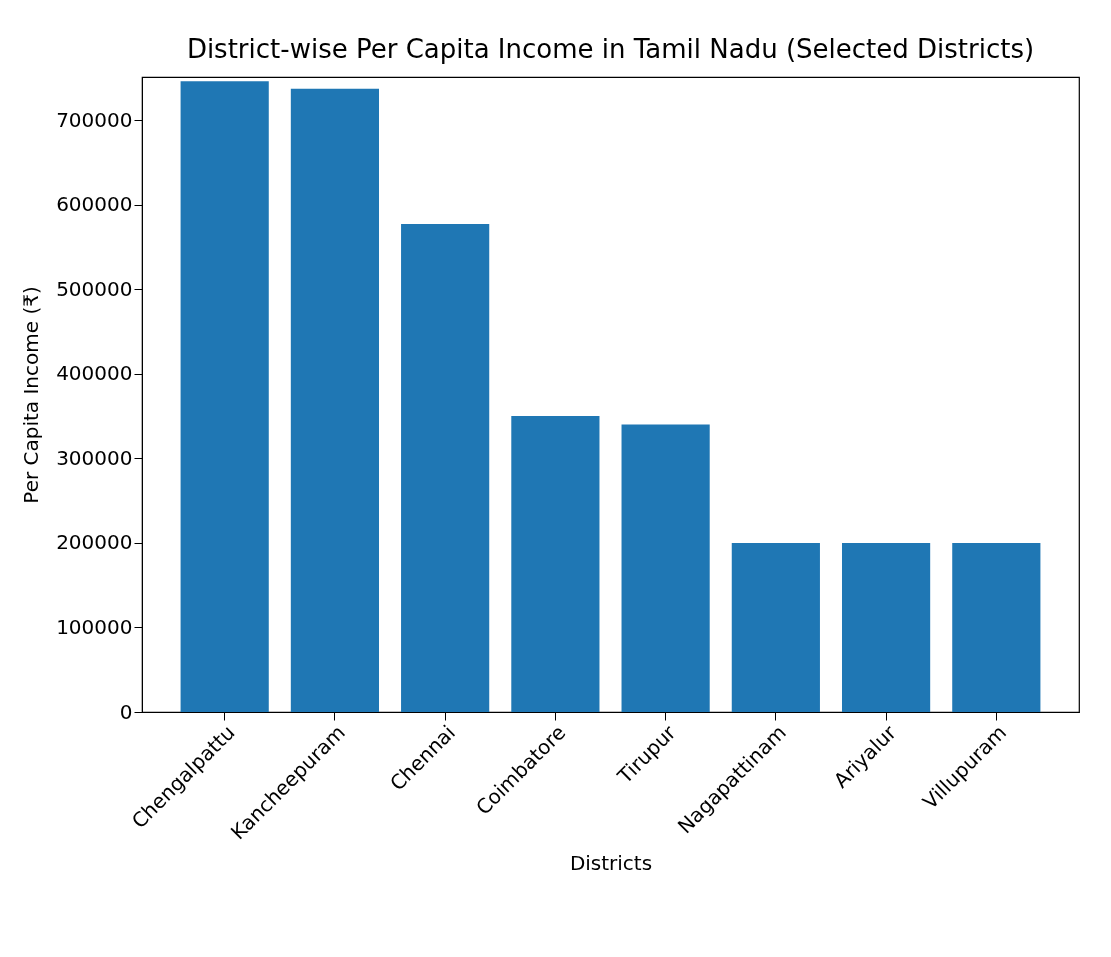 This screenshot has width=1111, height=957. I want to click on x-axis-title: Districts, so click(611, 862).